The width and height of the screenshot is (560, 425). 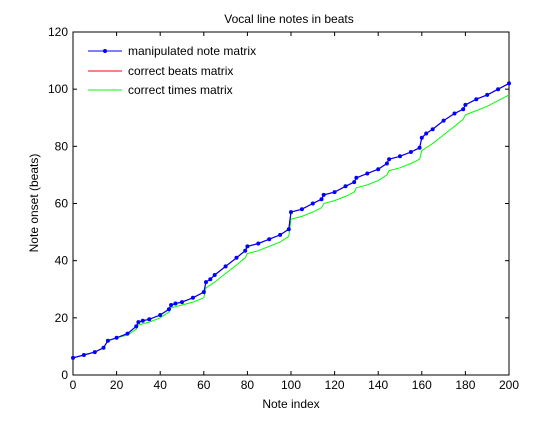 What do you see at coordinates (34, 203) in the screenshot?
I see `y-axis-label: Note onset (beats)` at bounding box center [34, 203].